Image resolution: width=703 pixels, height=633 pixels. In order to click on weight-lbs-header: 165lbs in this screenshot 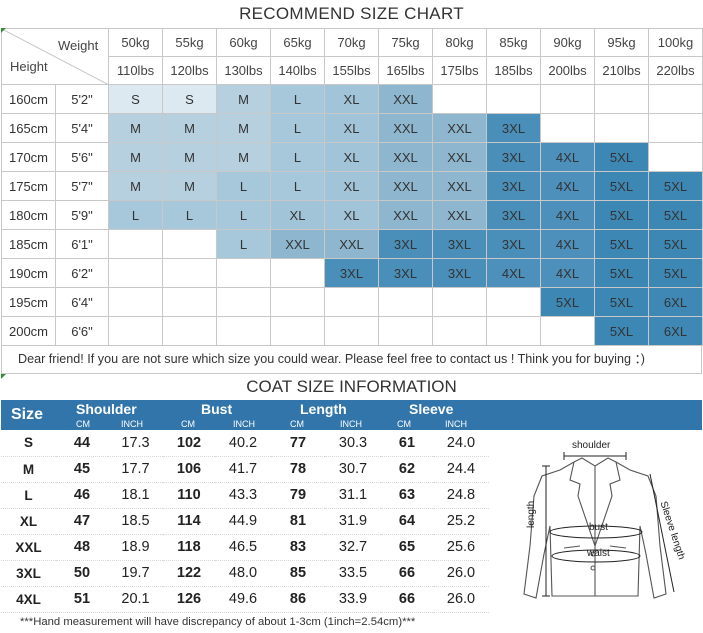, I will do `click(405, 70)`.